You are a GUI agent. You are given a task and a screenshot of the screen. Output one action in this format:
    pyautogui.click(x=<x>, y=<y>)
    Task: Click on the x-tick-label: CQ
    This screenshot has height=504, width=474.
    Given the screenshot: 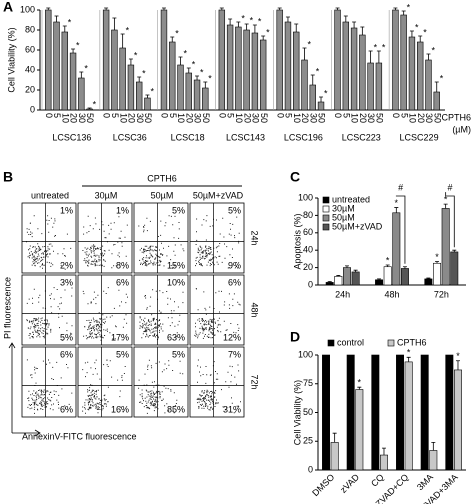 What is the action you would take?
    pyautogui.click(x=377, y=480)
    